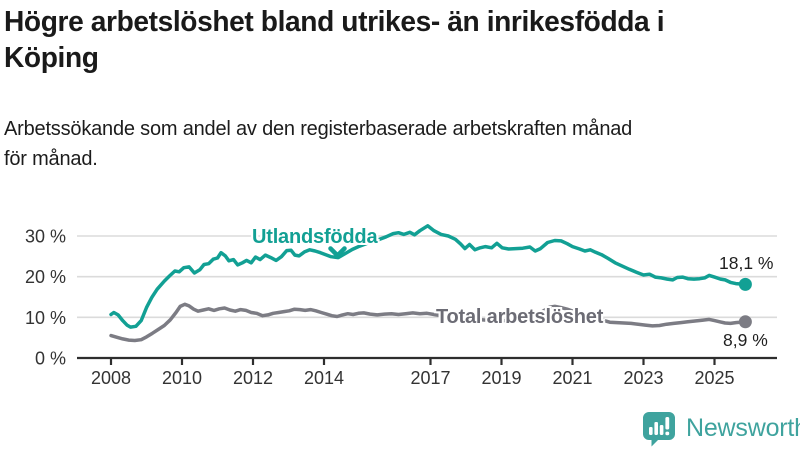 The width and height of the screenshot is (800, 450). What do you see at coordinates (745, 322) in the screenshot?
I see `series-end-dot-total-arbetsloshet` at bounding box center [745, 322].